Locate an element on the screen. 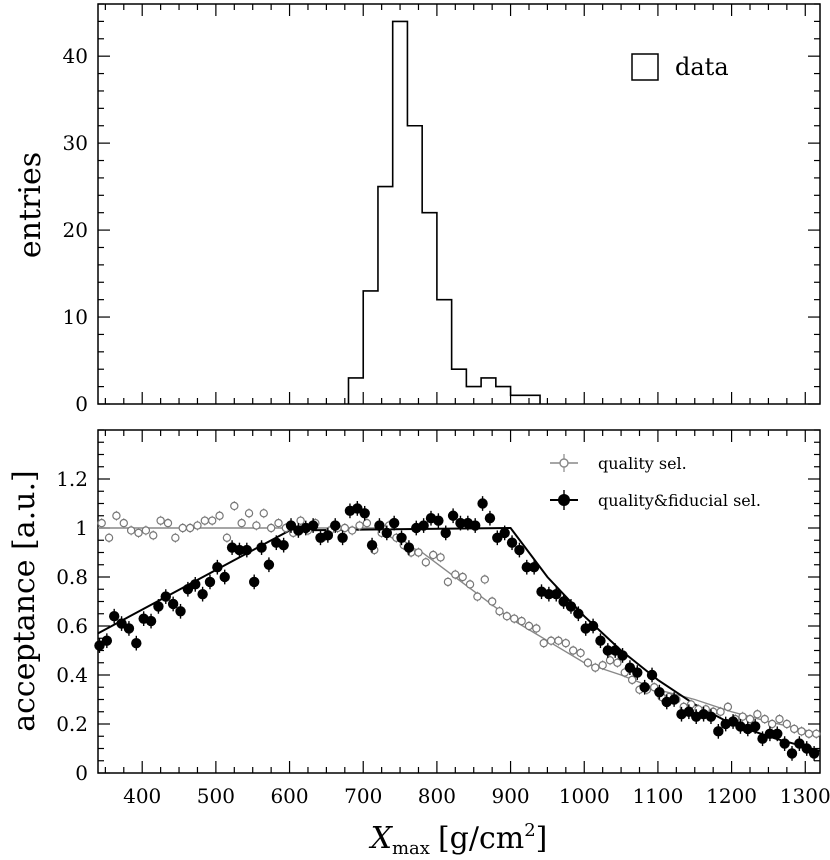  histogram-y-tick-label: 20 is located at coordinates (75, 230).